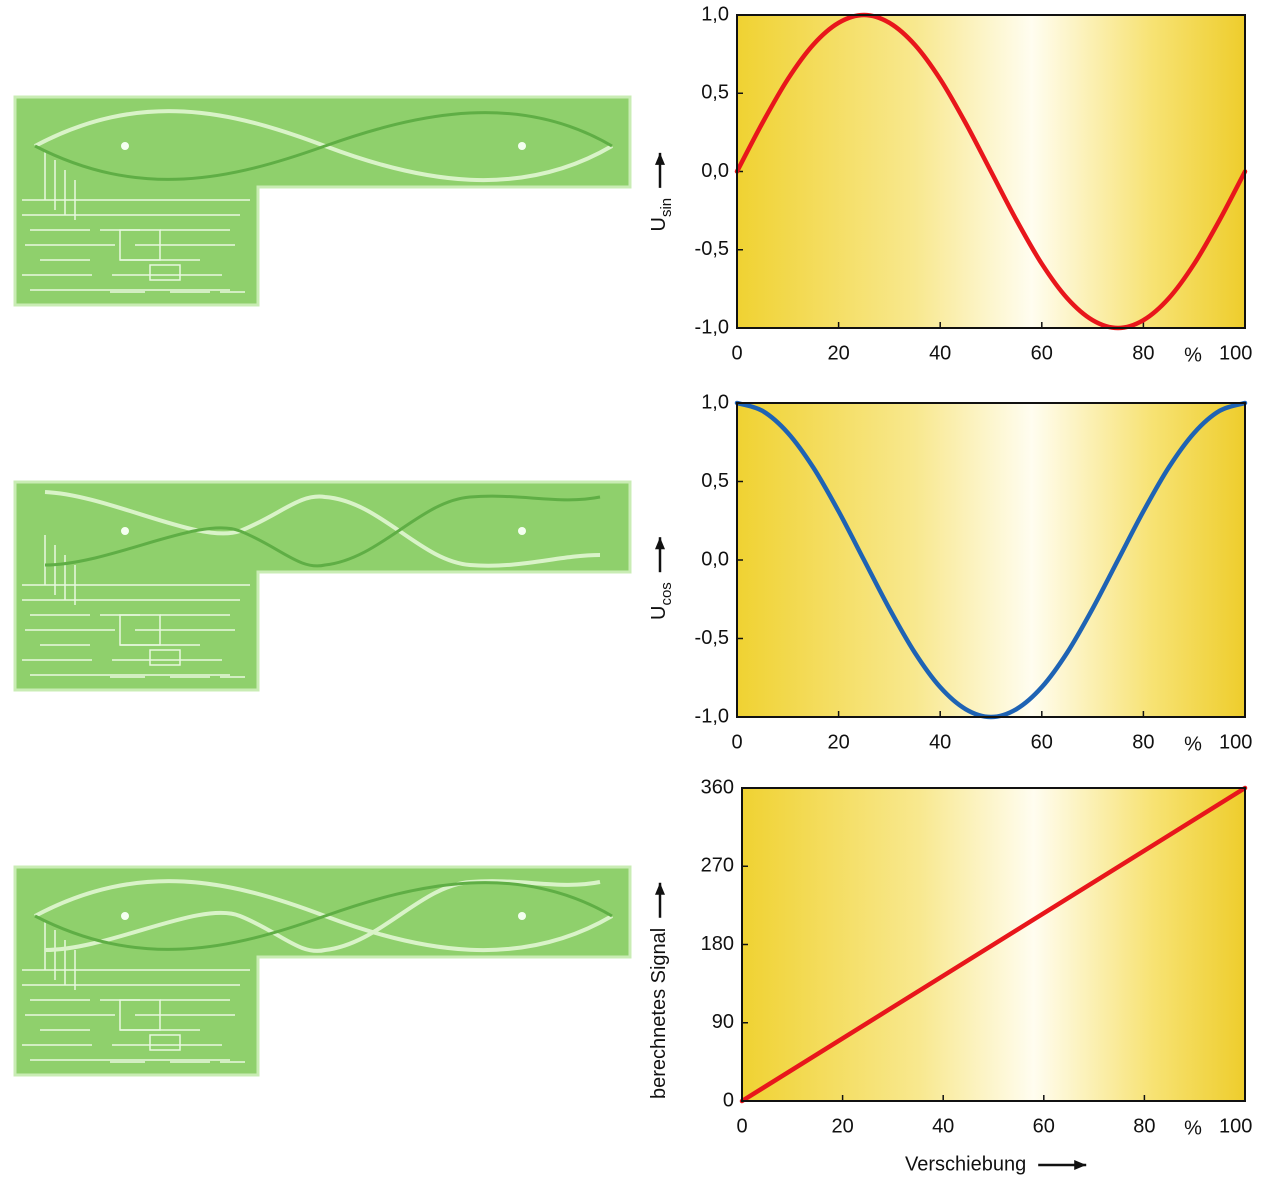 This screenshot has width=1280, height=1195. I want to click on y-axis-label: berechnetes Signal, so click(659, 990).